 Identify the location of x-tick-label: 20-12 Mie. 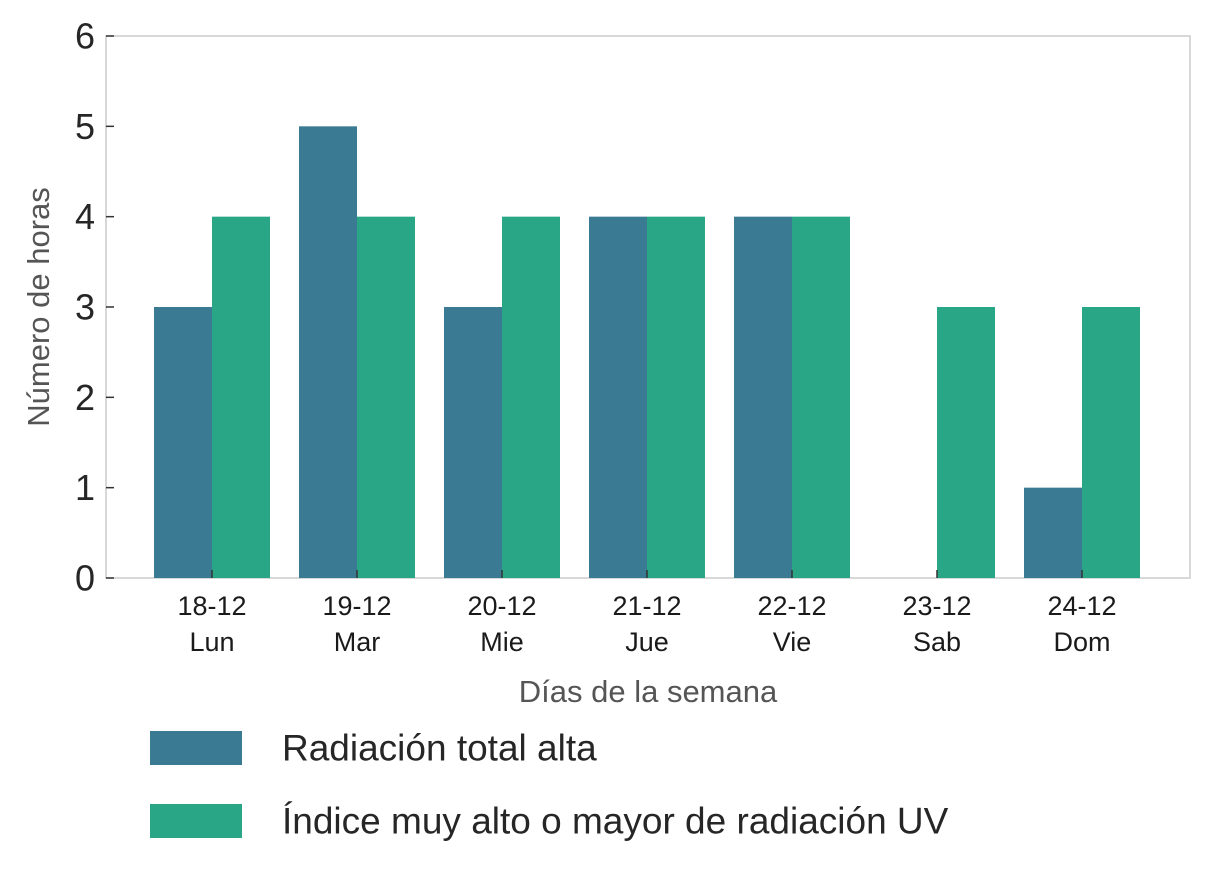
(501, 624).